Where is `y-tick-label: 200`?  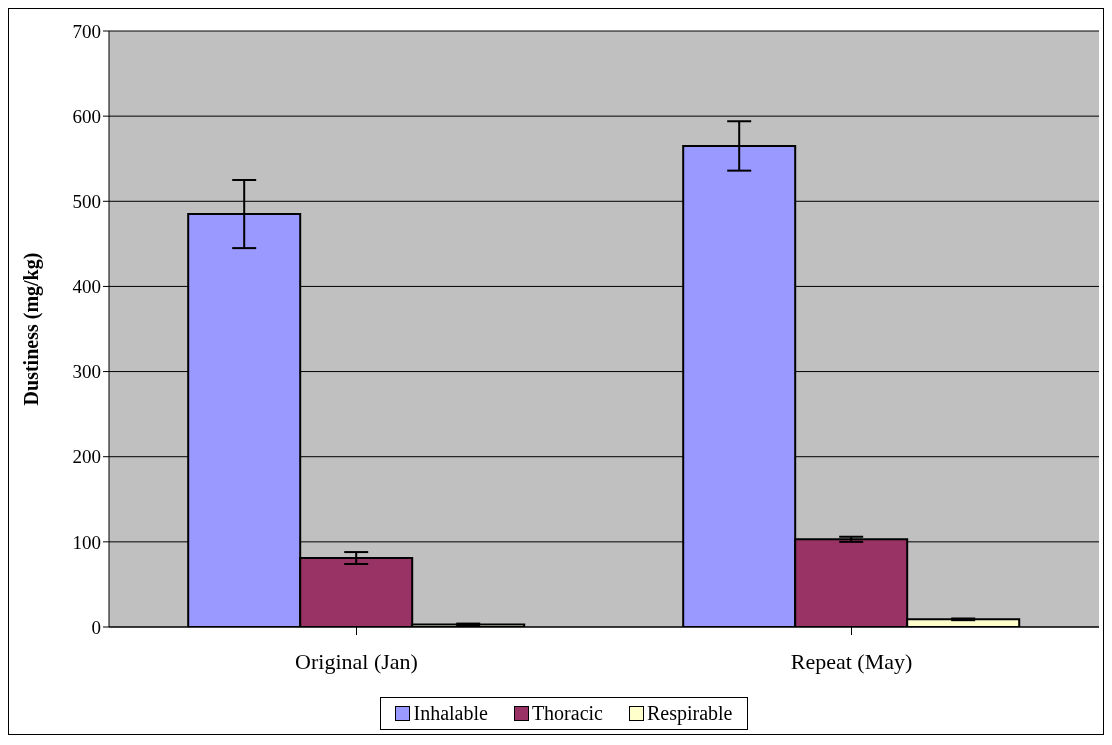
y-tick-label: 200 is located at coordinates (86, 457).